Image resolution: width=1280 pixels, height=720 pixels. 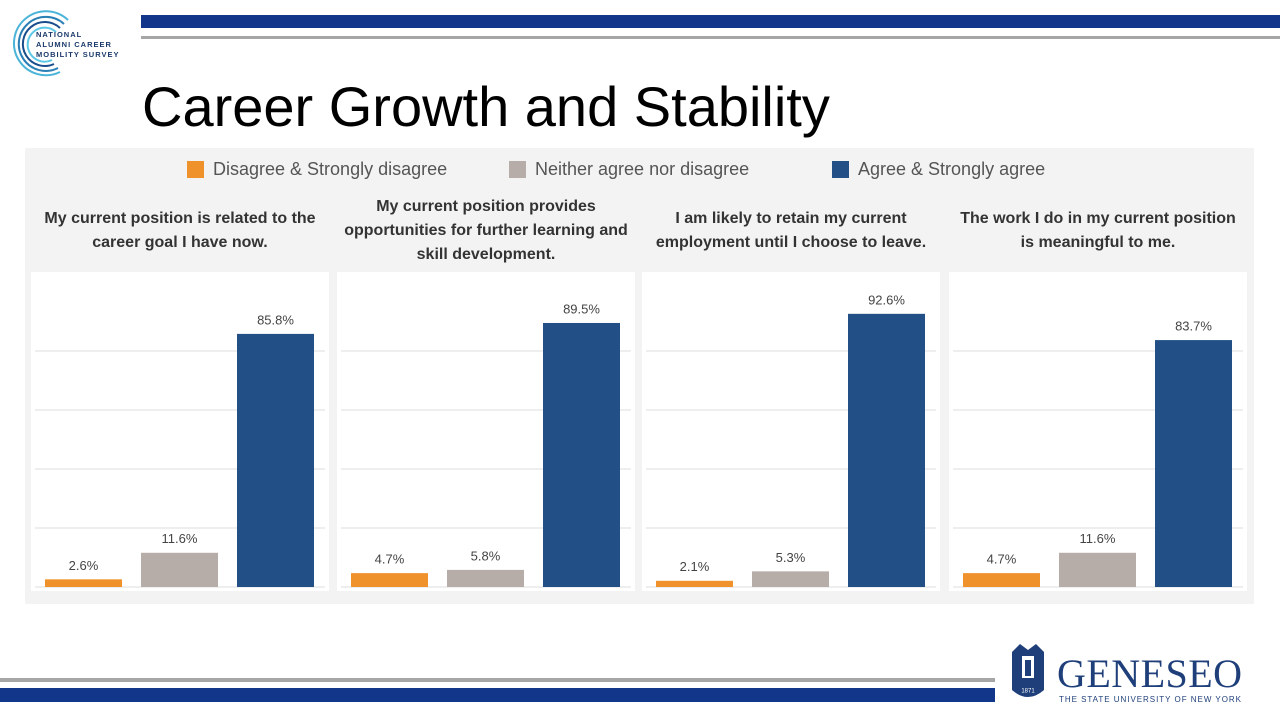 I want to click on logo-text: ALUMNI CAREER, so click(x=74, y=44).